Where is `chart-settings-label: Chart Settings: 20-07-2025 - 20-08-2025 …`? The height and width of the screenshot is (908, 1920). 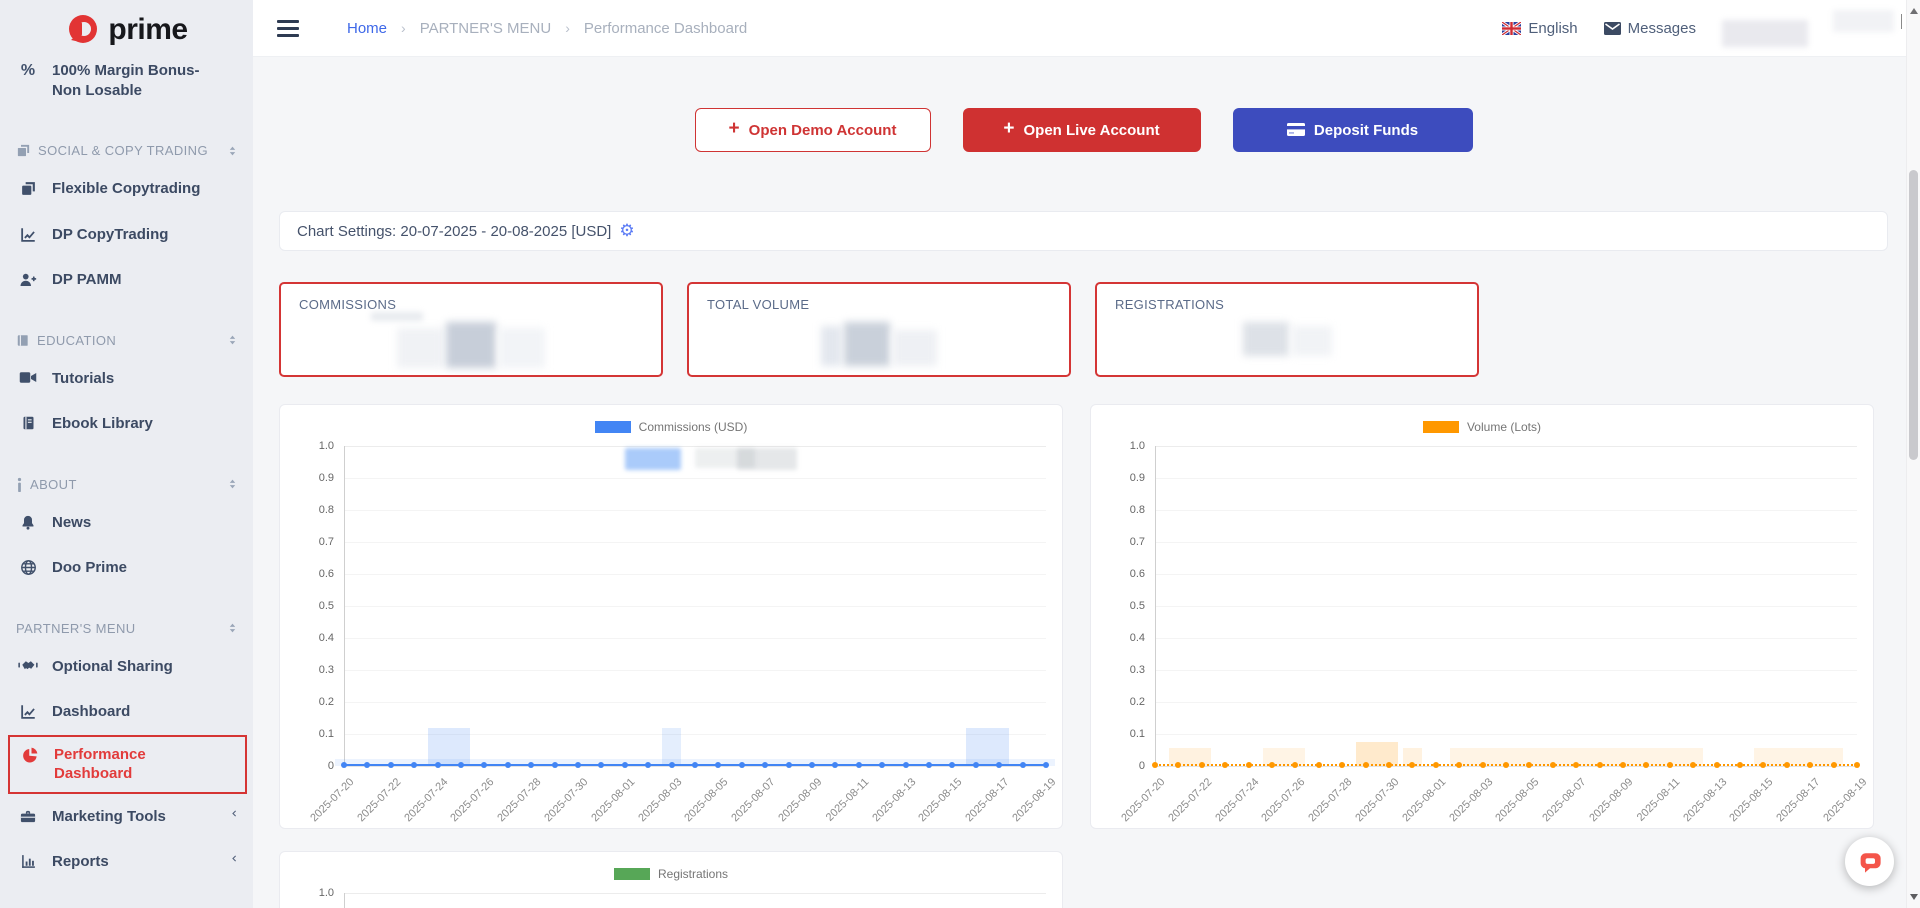
chart-settings-label: Chart Settings: 20-07-2025 - 20-08-2025 … is located at coordinates (454, 231).